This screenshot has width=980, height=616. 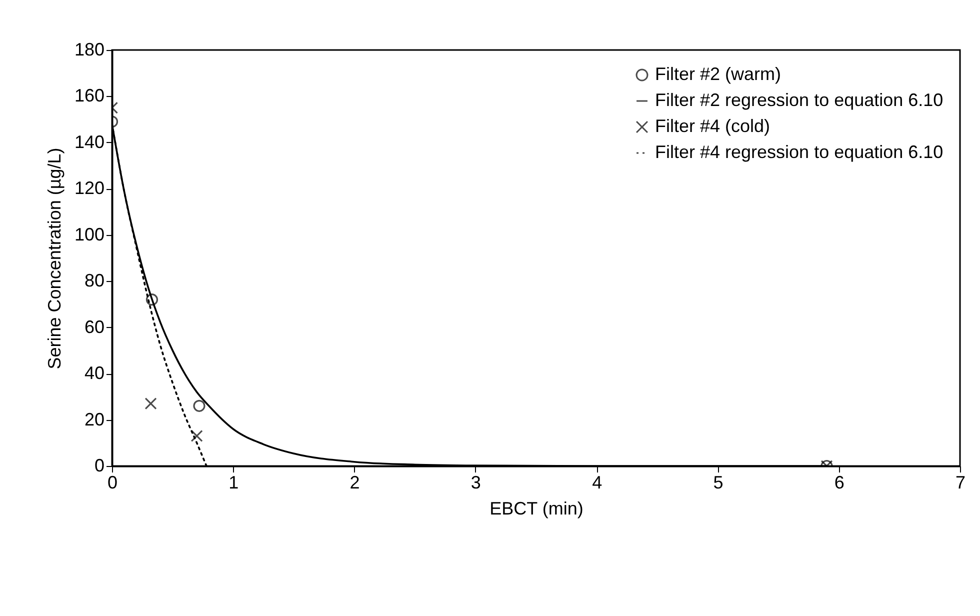 I want to click on x-tick-label: 6, so click(x=839, y=482).